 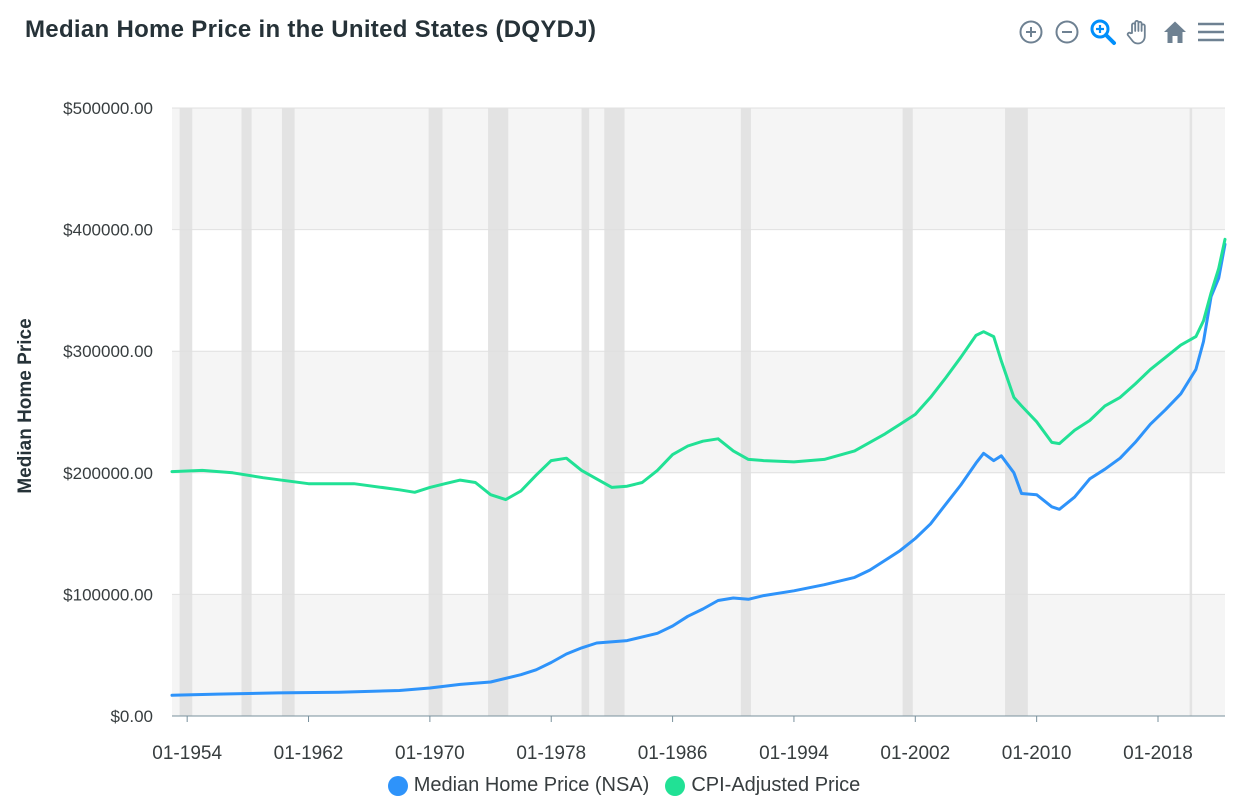 I want to click on x-tick-label: 01-1954, so click(x=187, y=753).